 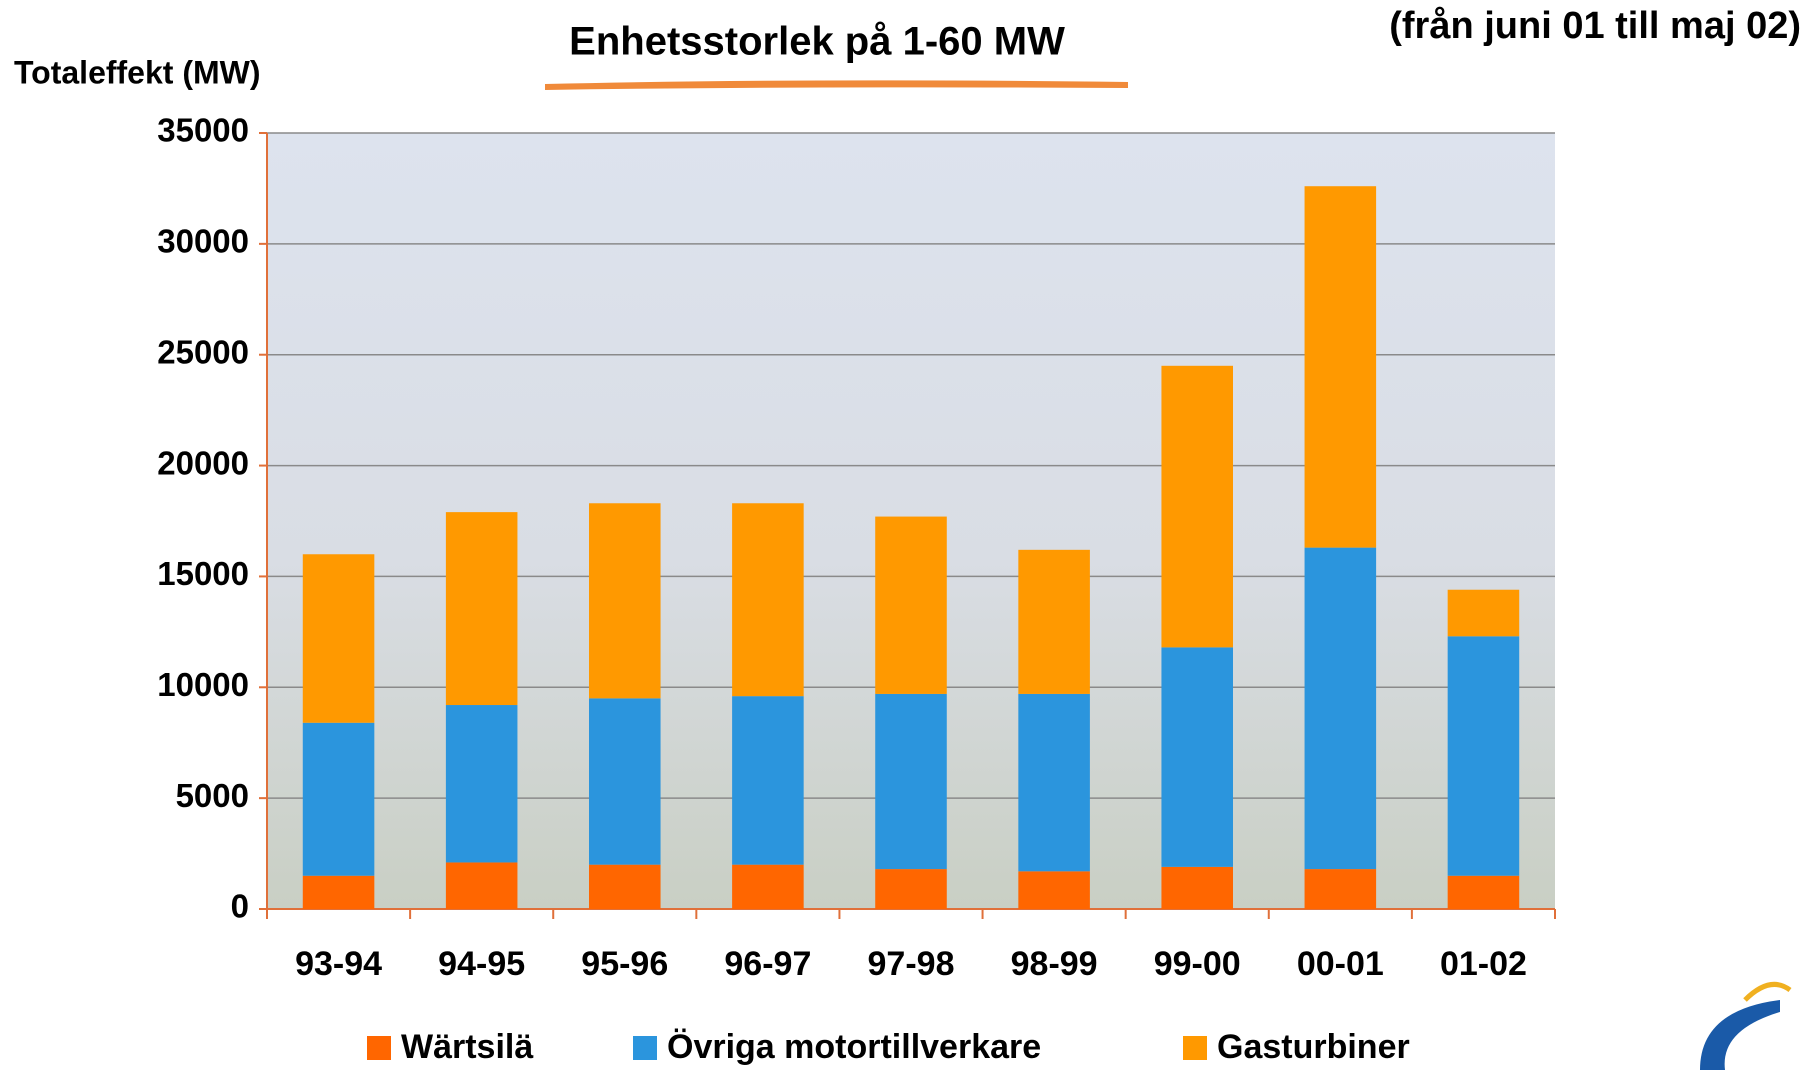 What do you see at coordinates (1483, 964) in the screenshot?
I see `x-tick-label: 01-02` at bounding box center [1483, 964].